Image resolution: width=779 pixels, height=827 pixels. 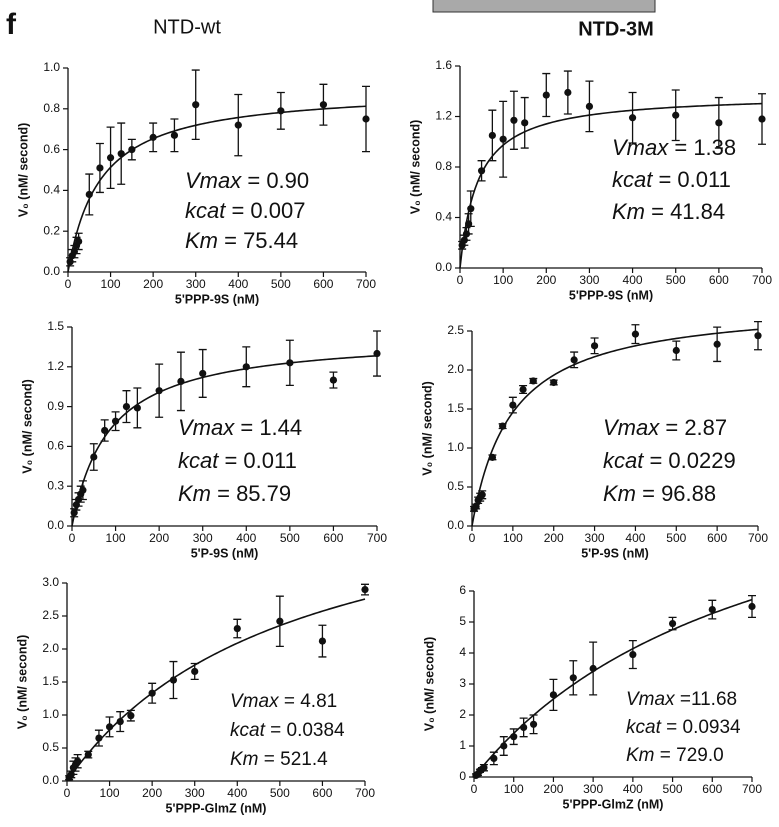 I want to click on fit-curve, so click(x=615, y=427).